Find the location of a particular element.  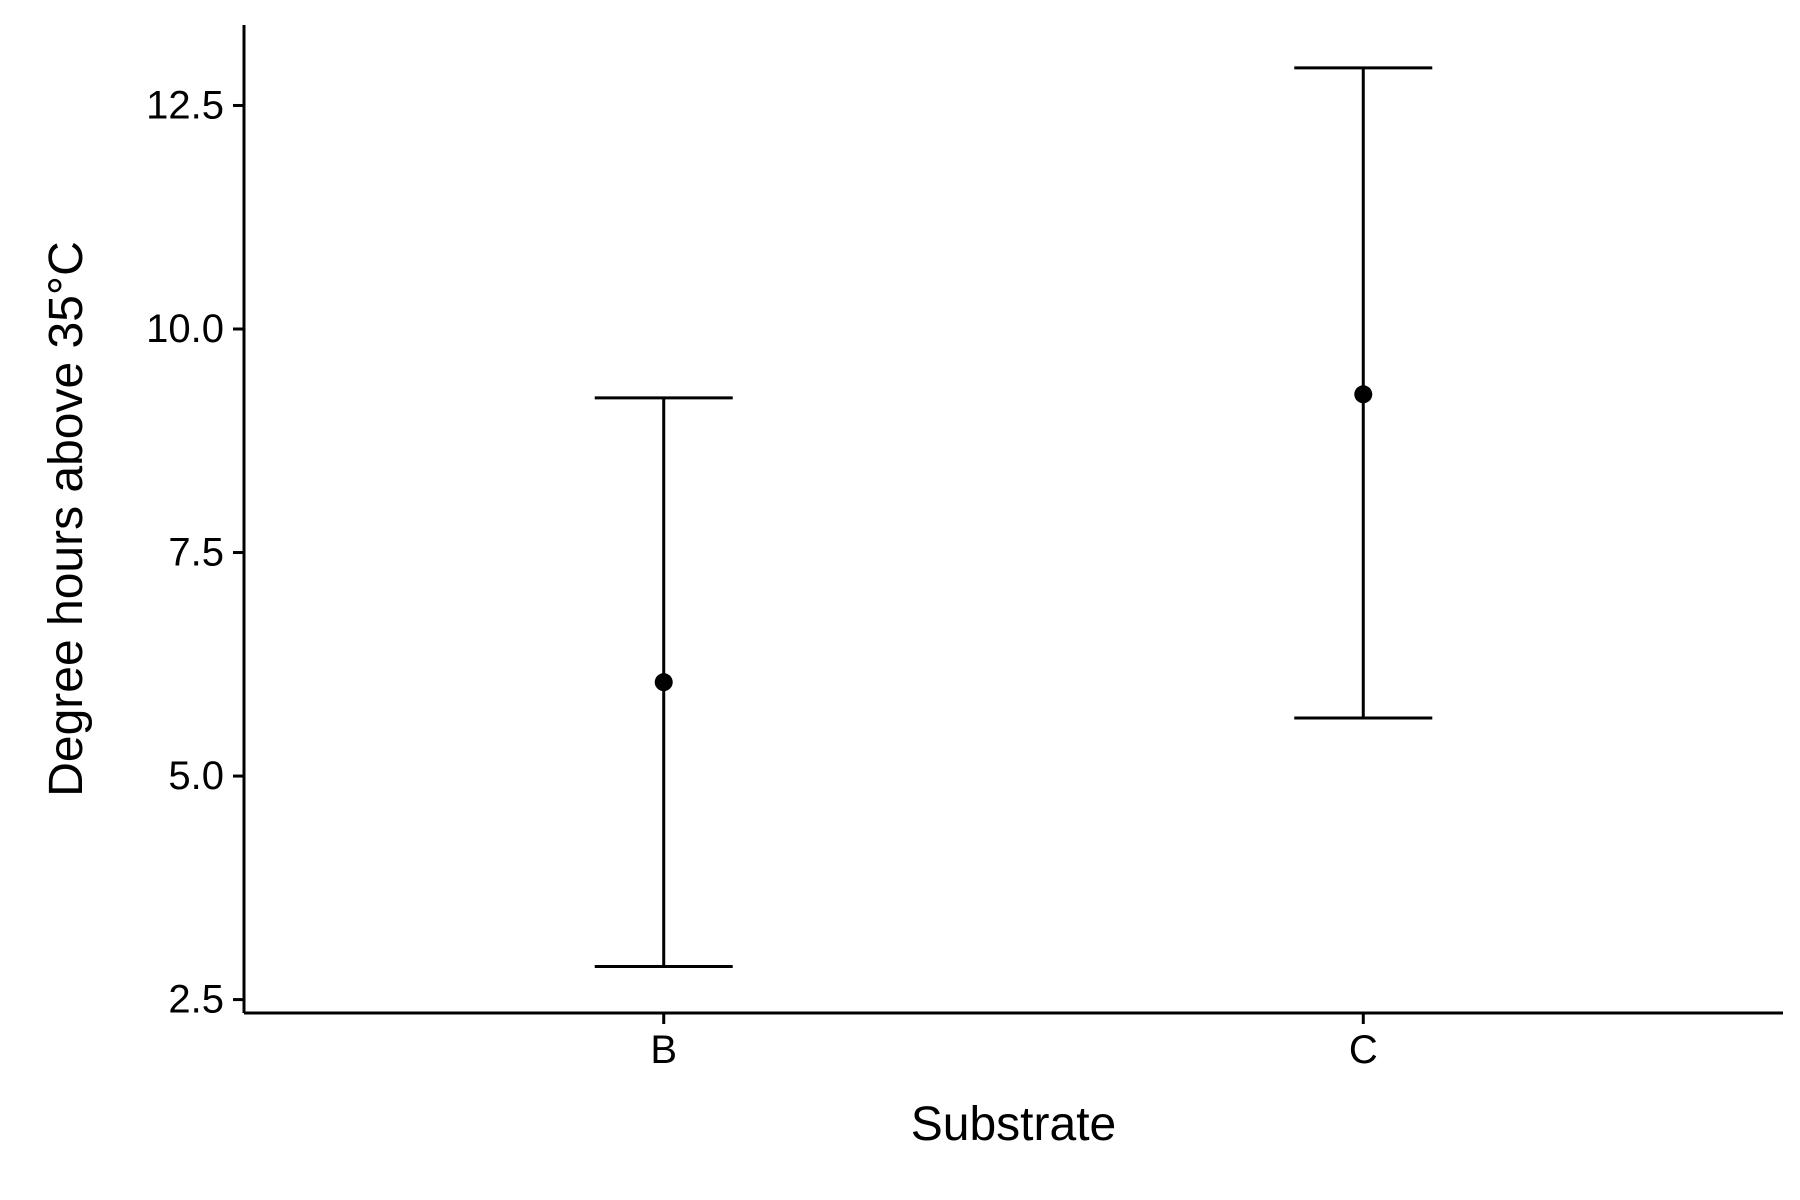

y-tick-label: 7.5 is located at coordinates (196, 553).